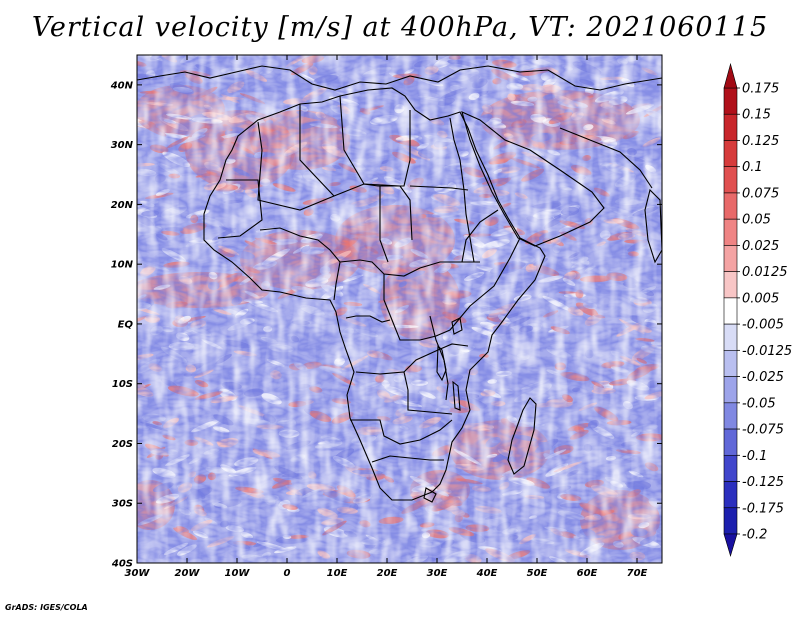 Image resolution: width=800 pixels, height=618 pixels. What do you see at coordinates (760, 246) in the screenshot?
I see `colorbar-label: 0.025` at bounding box center [760, 246].